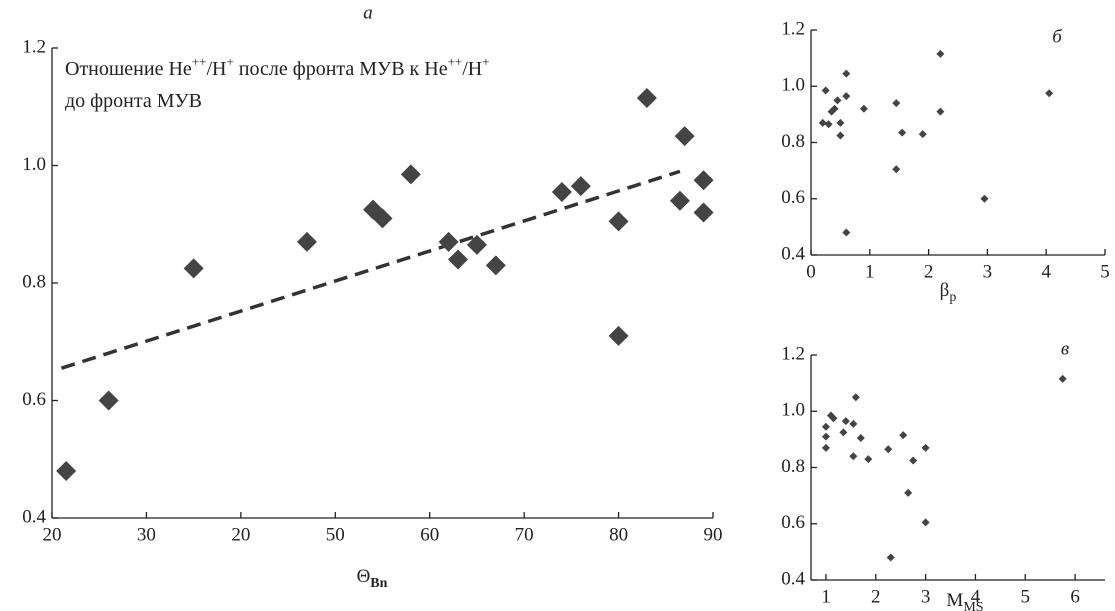 The width and height of the screenshot is (1115, 611). What do you see at coordinates (455, 61) in the screenshot?
I see `annotation-sup: ++` at bounding box center [455, 61].